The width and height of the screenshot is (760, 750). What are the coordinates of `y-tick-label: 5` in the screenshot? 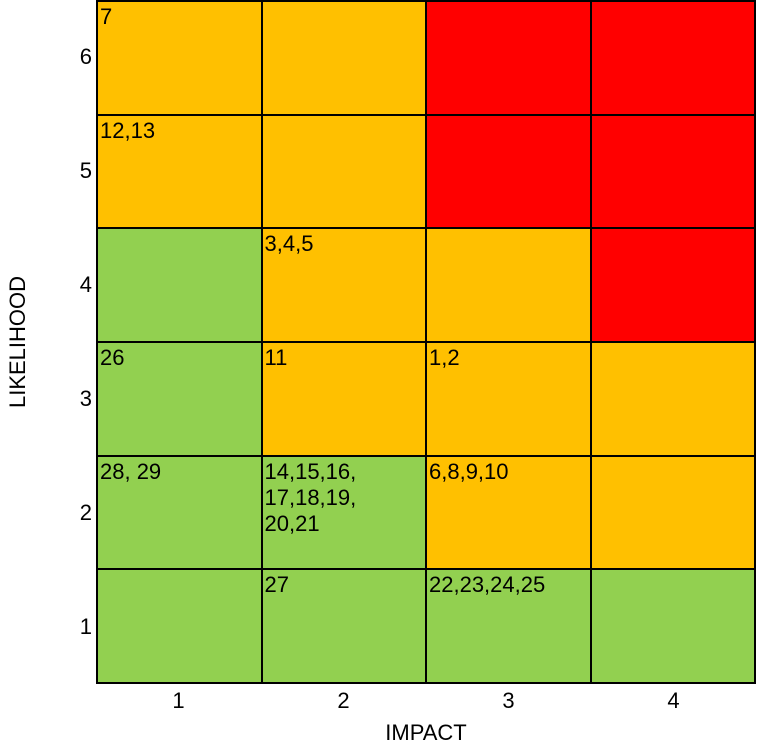 It's located at (85, 170).